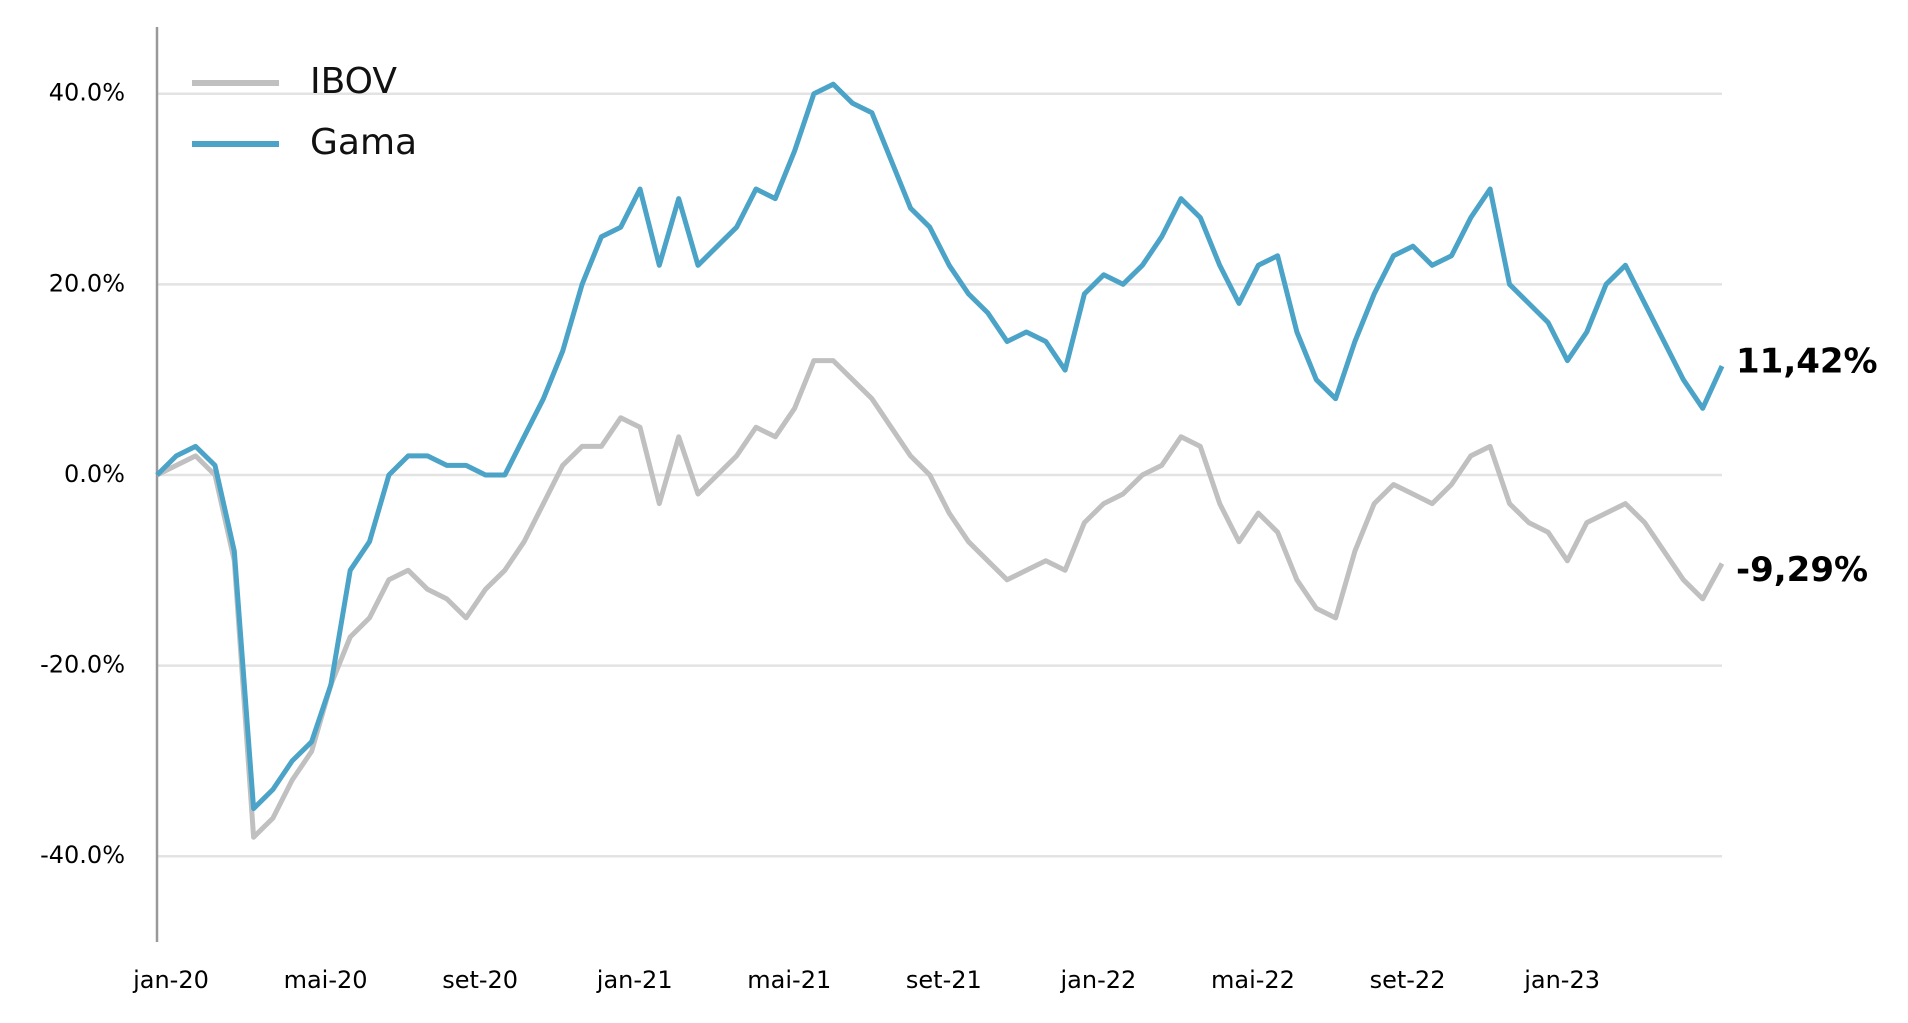  Describe the element at coordinates (326, 980) in the screenshot. I see `x-tick-label: mai-20` at that location.